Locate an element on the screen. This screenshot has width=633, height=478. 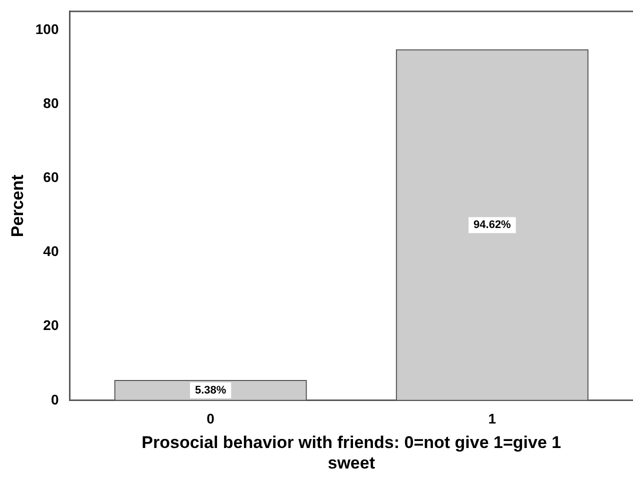
y-tick-label: 20 is located at coordinates (51, 325).